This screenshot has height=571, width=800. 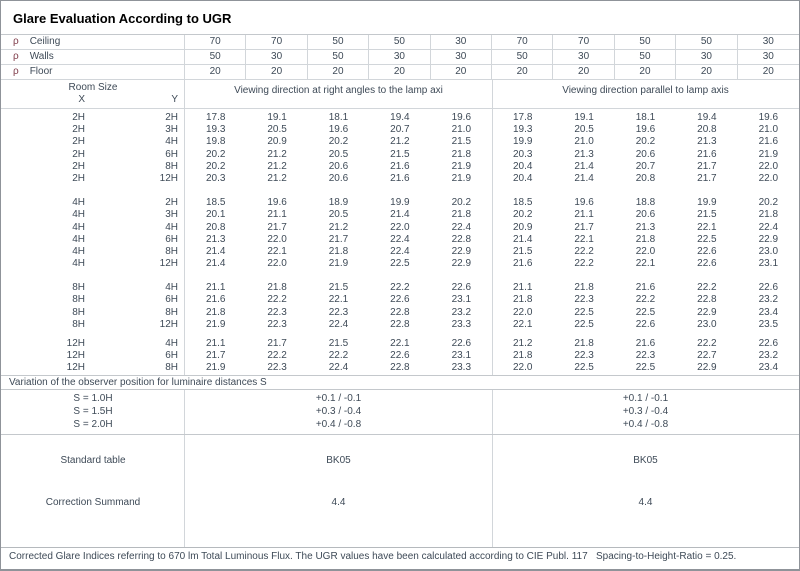 I want to click on ugr-value: 21.3, so click(x=707, y=142).